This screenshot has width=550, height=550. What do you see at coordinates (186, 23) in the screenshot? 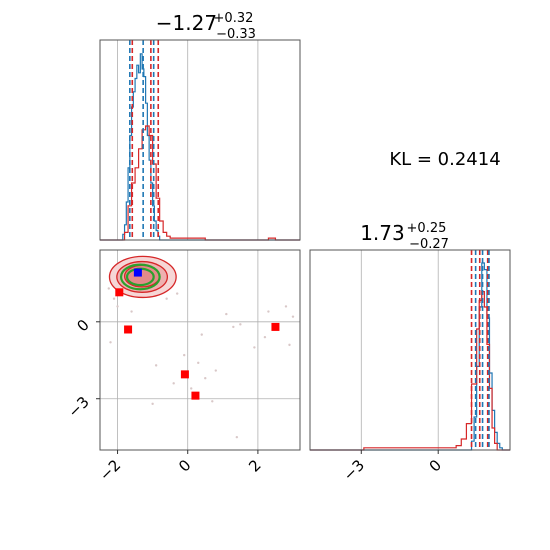
I see `hist1-title-value: −1.27` at bounding box center [186, 23].